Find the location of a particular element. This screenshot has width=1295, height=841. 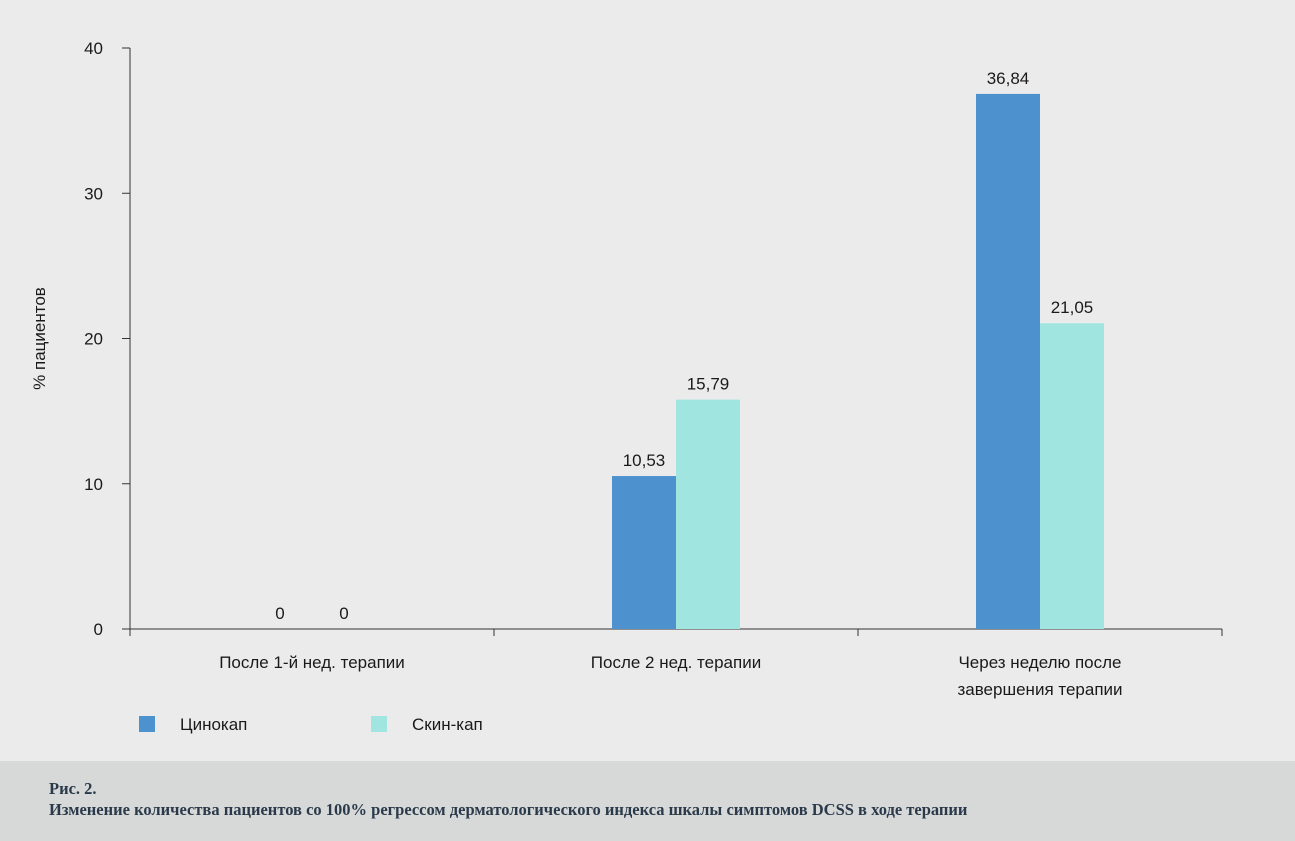

x-category-label: завершения терапии is located at coordinates (1039, 689).